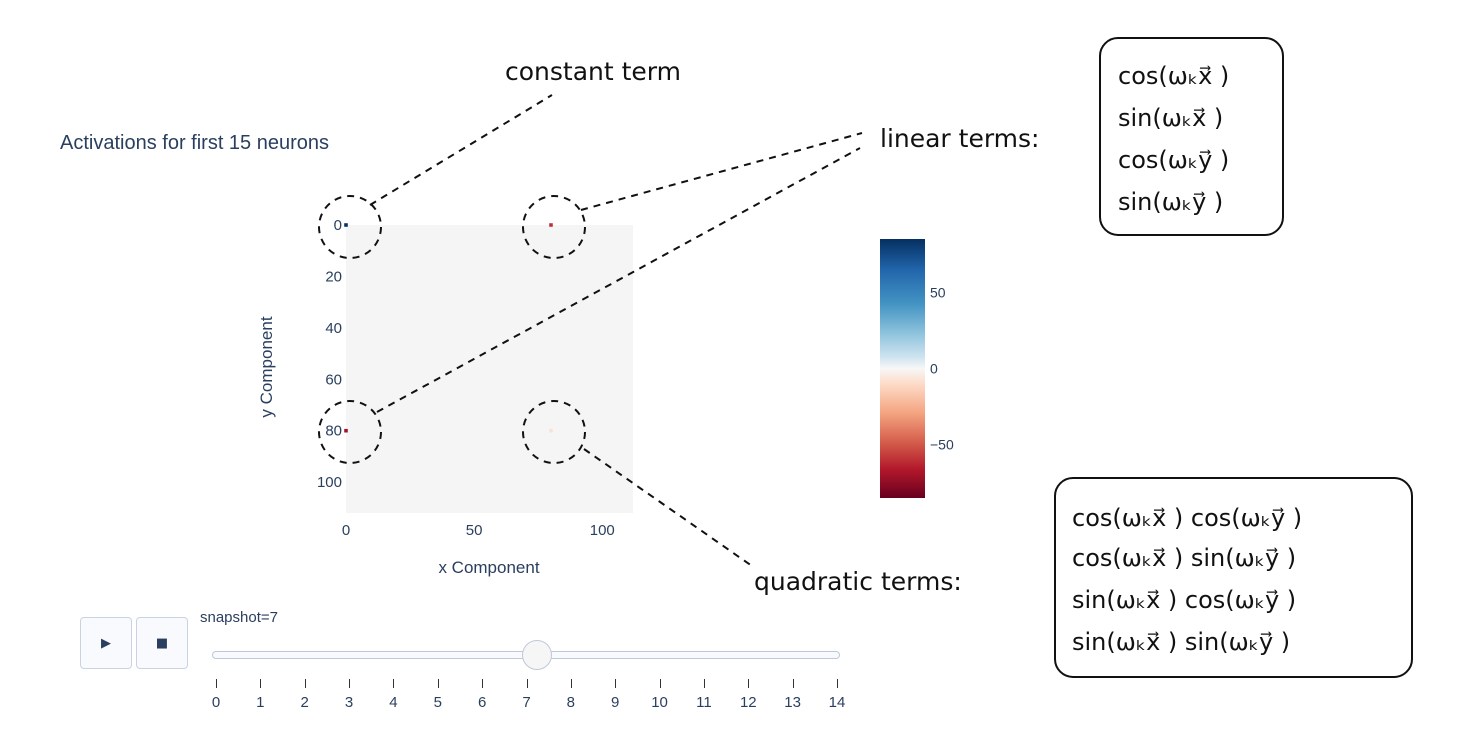 This screenshot has height=754, width=1461. I want to click on linear-term-1: cos(ωₖx⃗ ), so click(1173, 76).